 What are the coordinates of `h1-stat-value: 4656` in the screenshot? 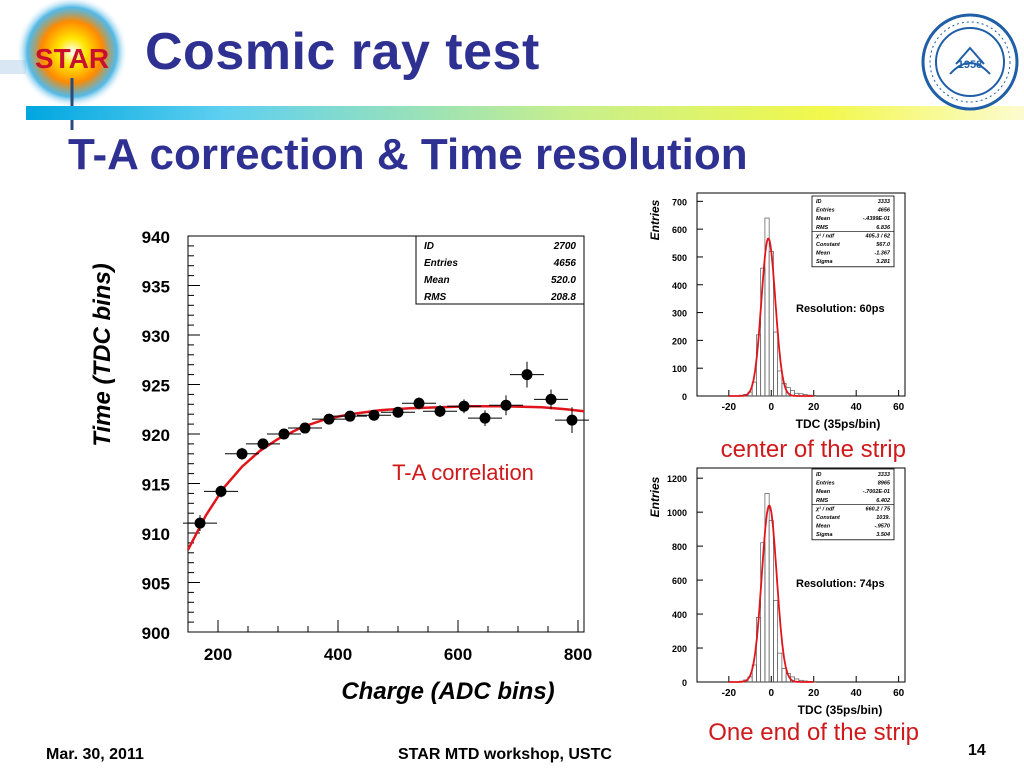 It's located at (884, 211).